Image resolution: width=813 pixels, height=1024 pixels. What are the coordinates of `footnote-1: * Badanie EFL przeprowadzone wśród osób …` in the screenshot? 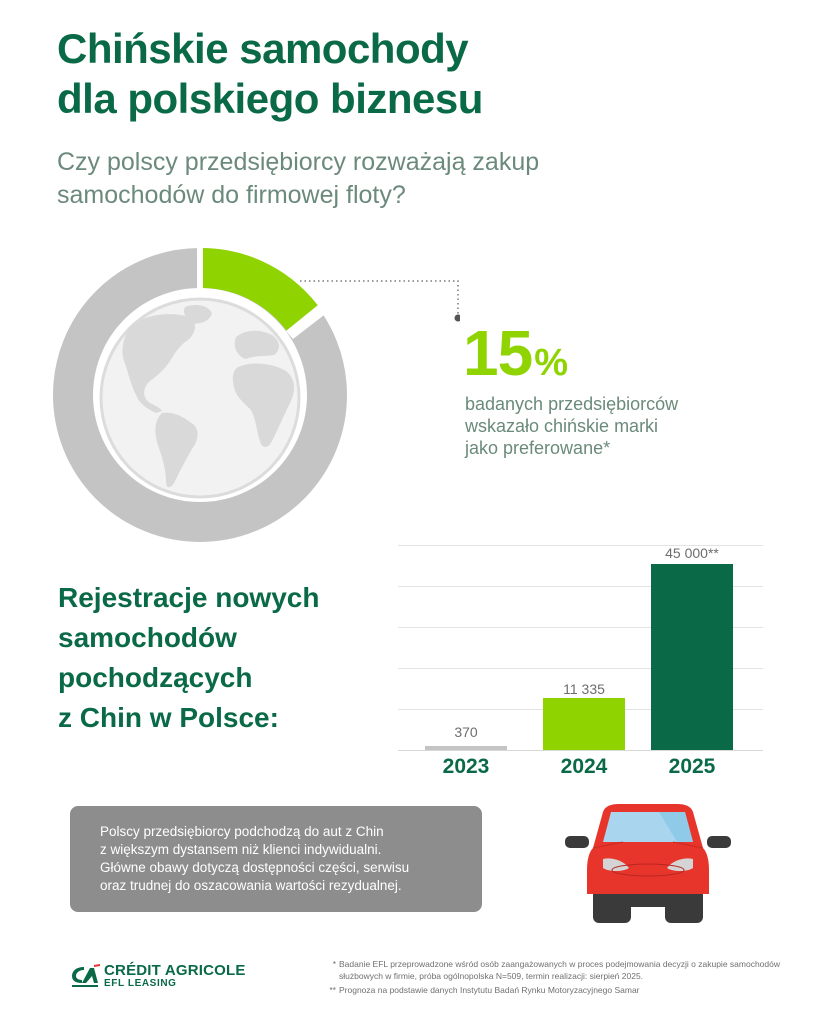 It's located at (561, 970).